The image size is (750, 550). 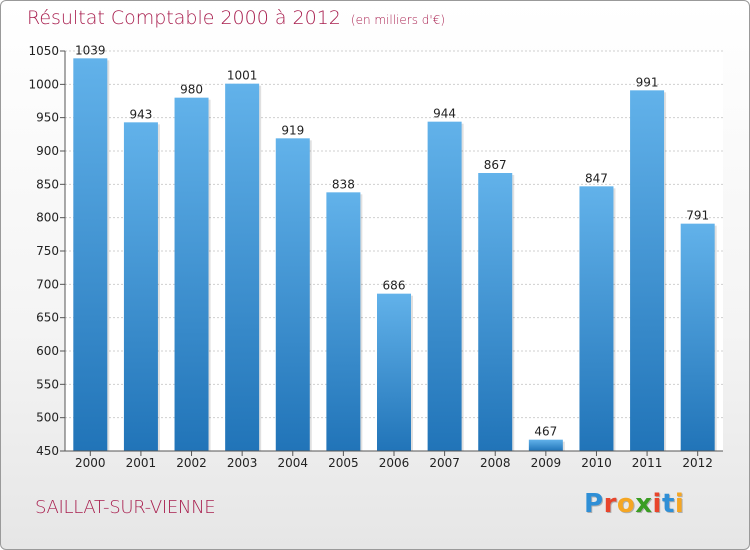 I want to click on logo-letter: t, so click(x=668, y=504).